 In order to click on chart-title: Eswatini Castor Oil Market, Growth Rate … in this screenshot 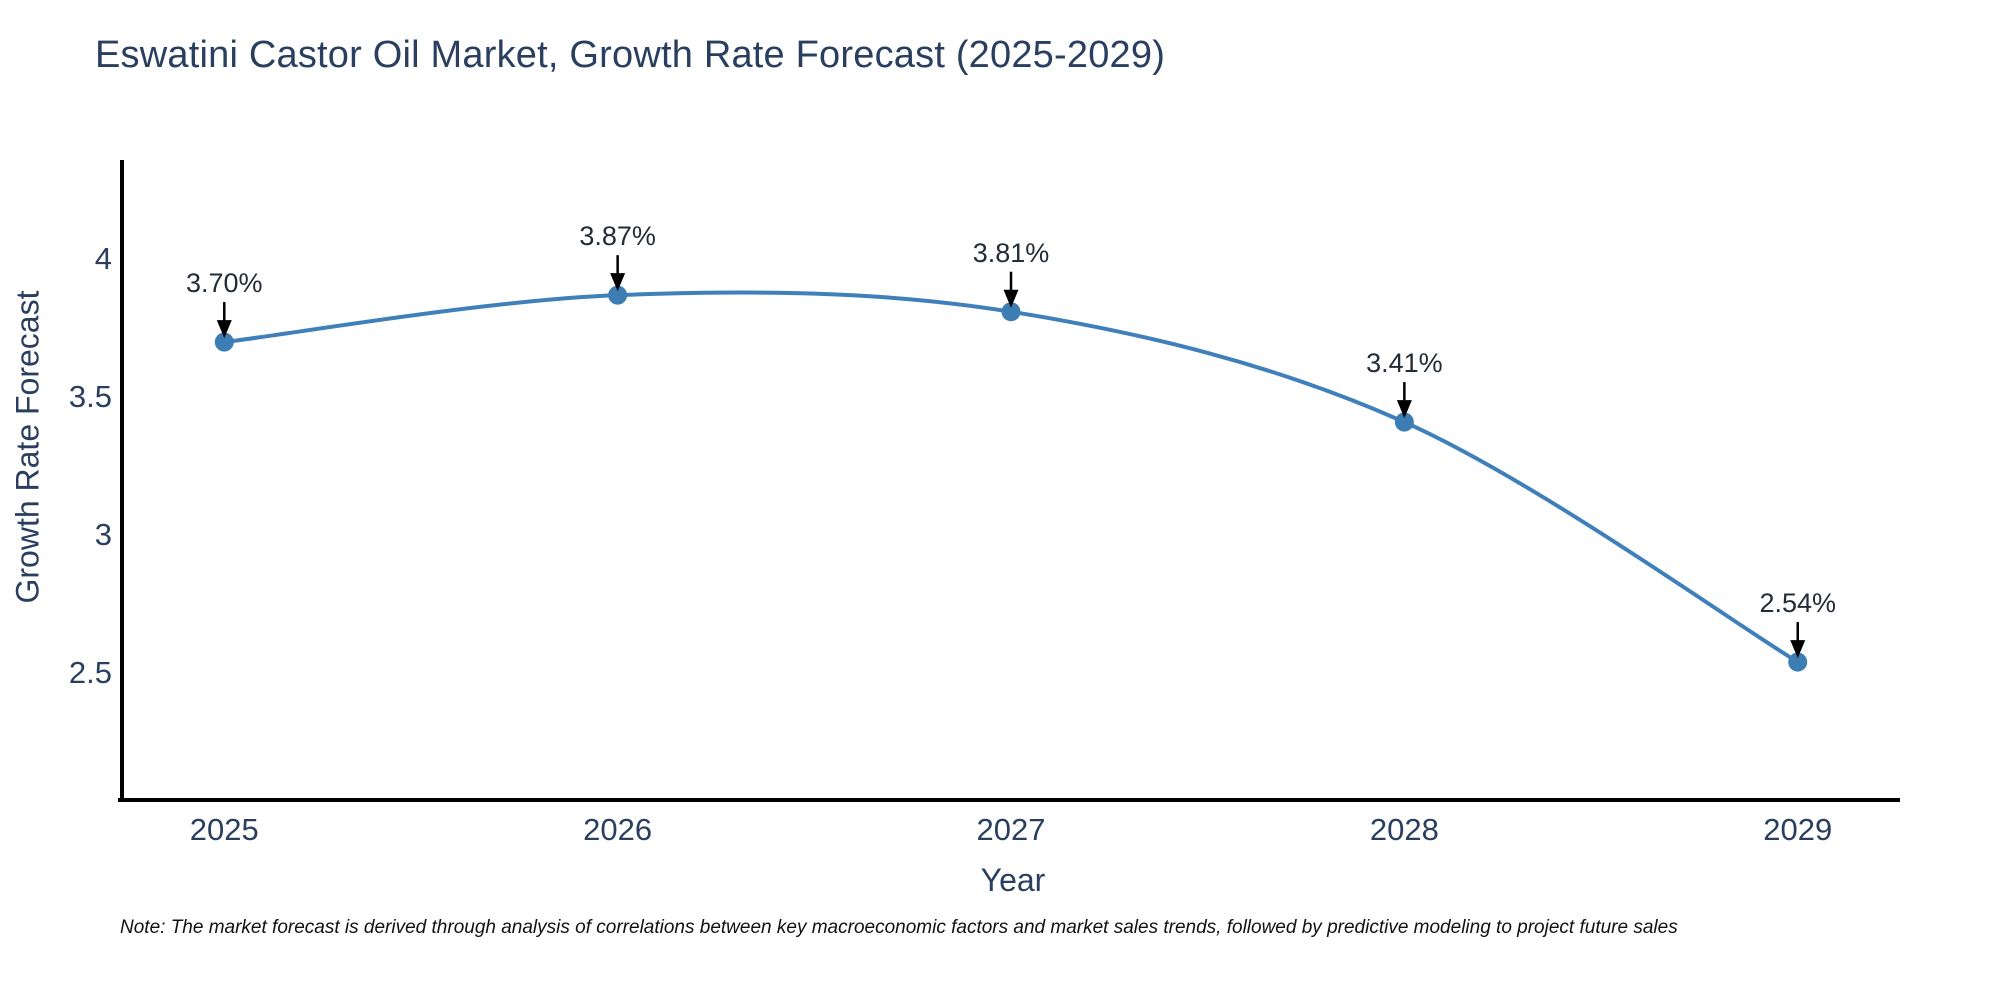, I will do `click(630, 55)`.